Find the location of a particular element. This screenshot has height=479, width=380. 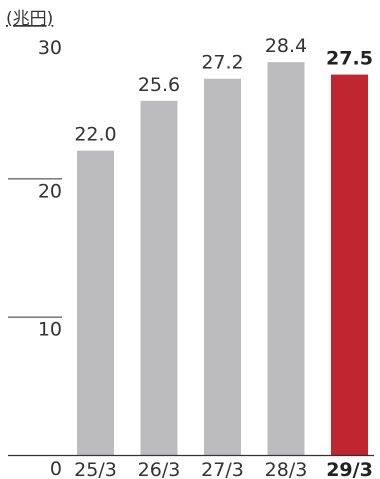

value-label: 27.2 is located at coordinates (222, 63).